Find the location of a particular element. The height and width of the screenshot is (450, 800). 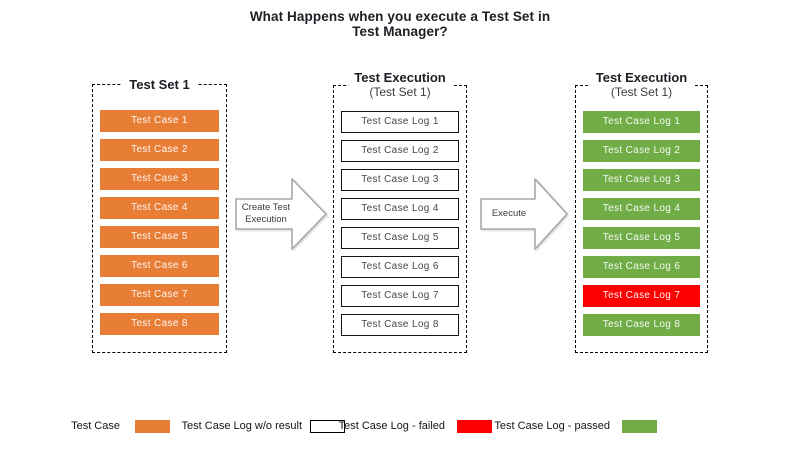

test-case-log-row: Test Case Log 3 is located at coordinates (400, 180).